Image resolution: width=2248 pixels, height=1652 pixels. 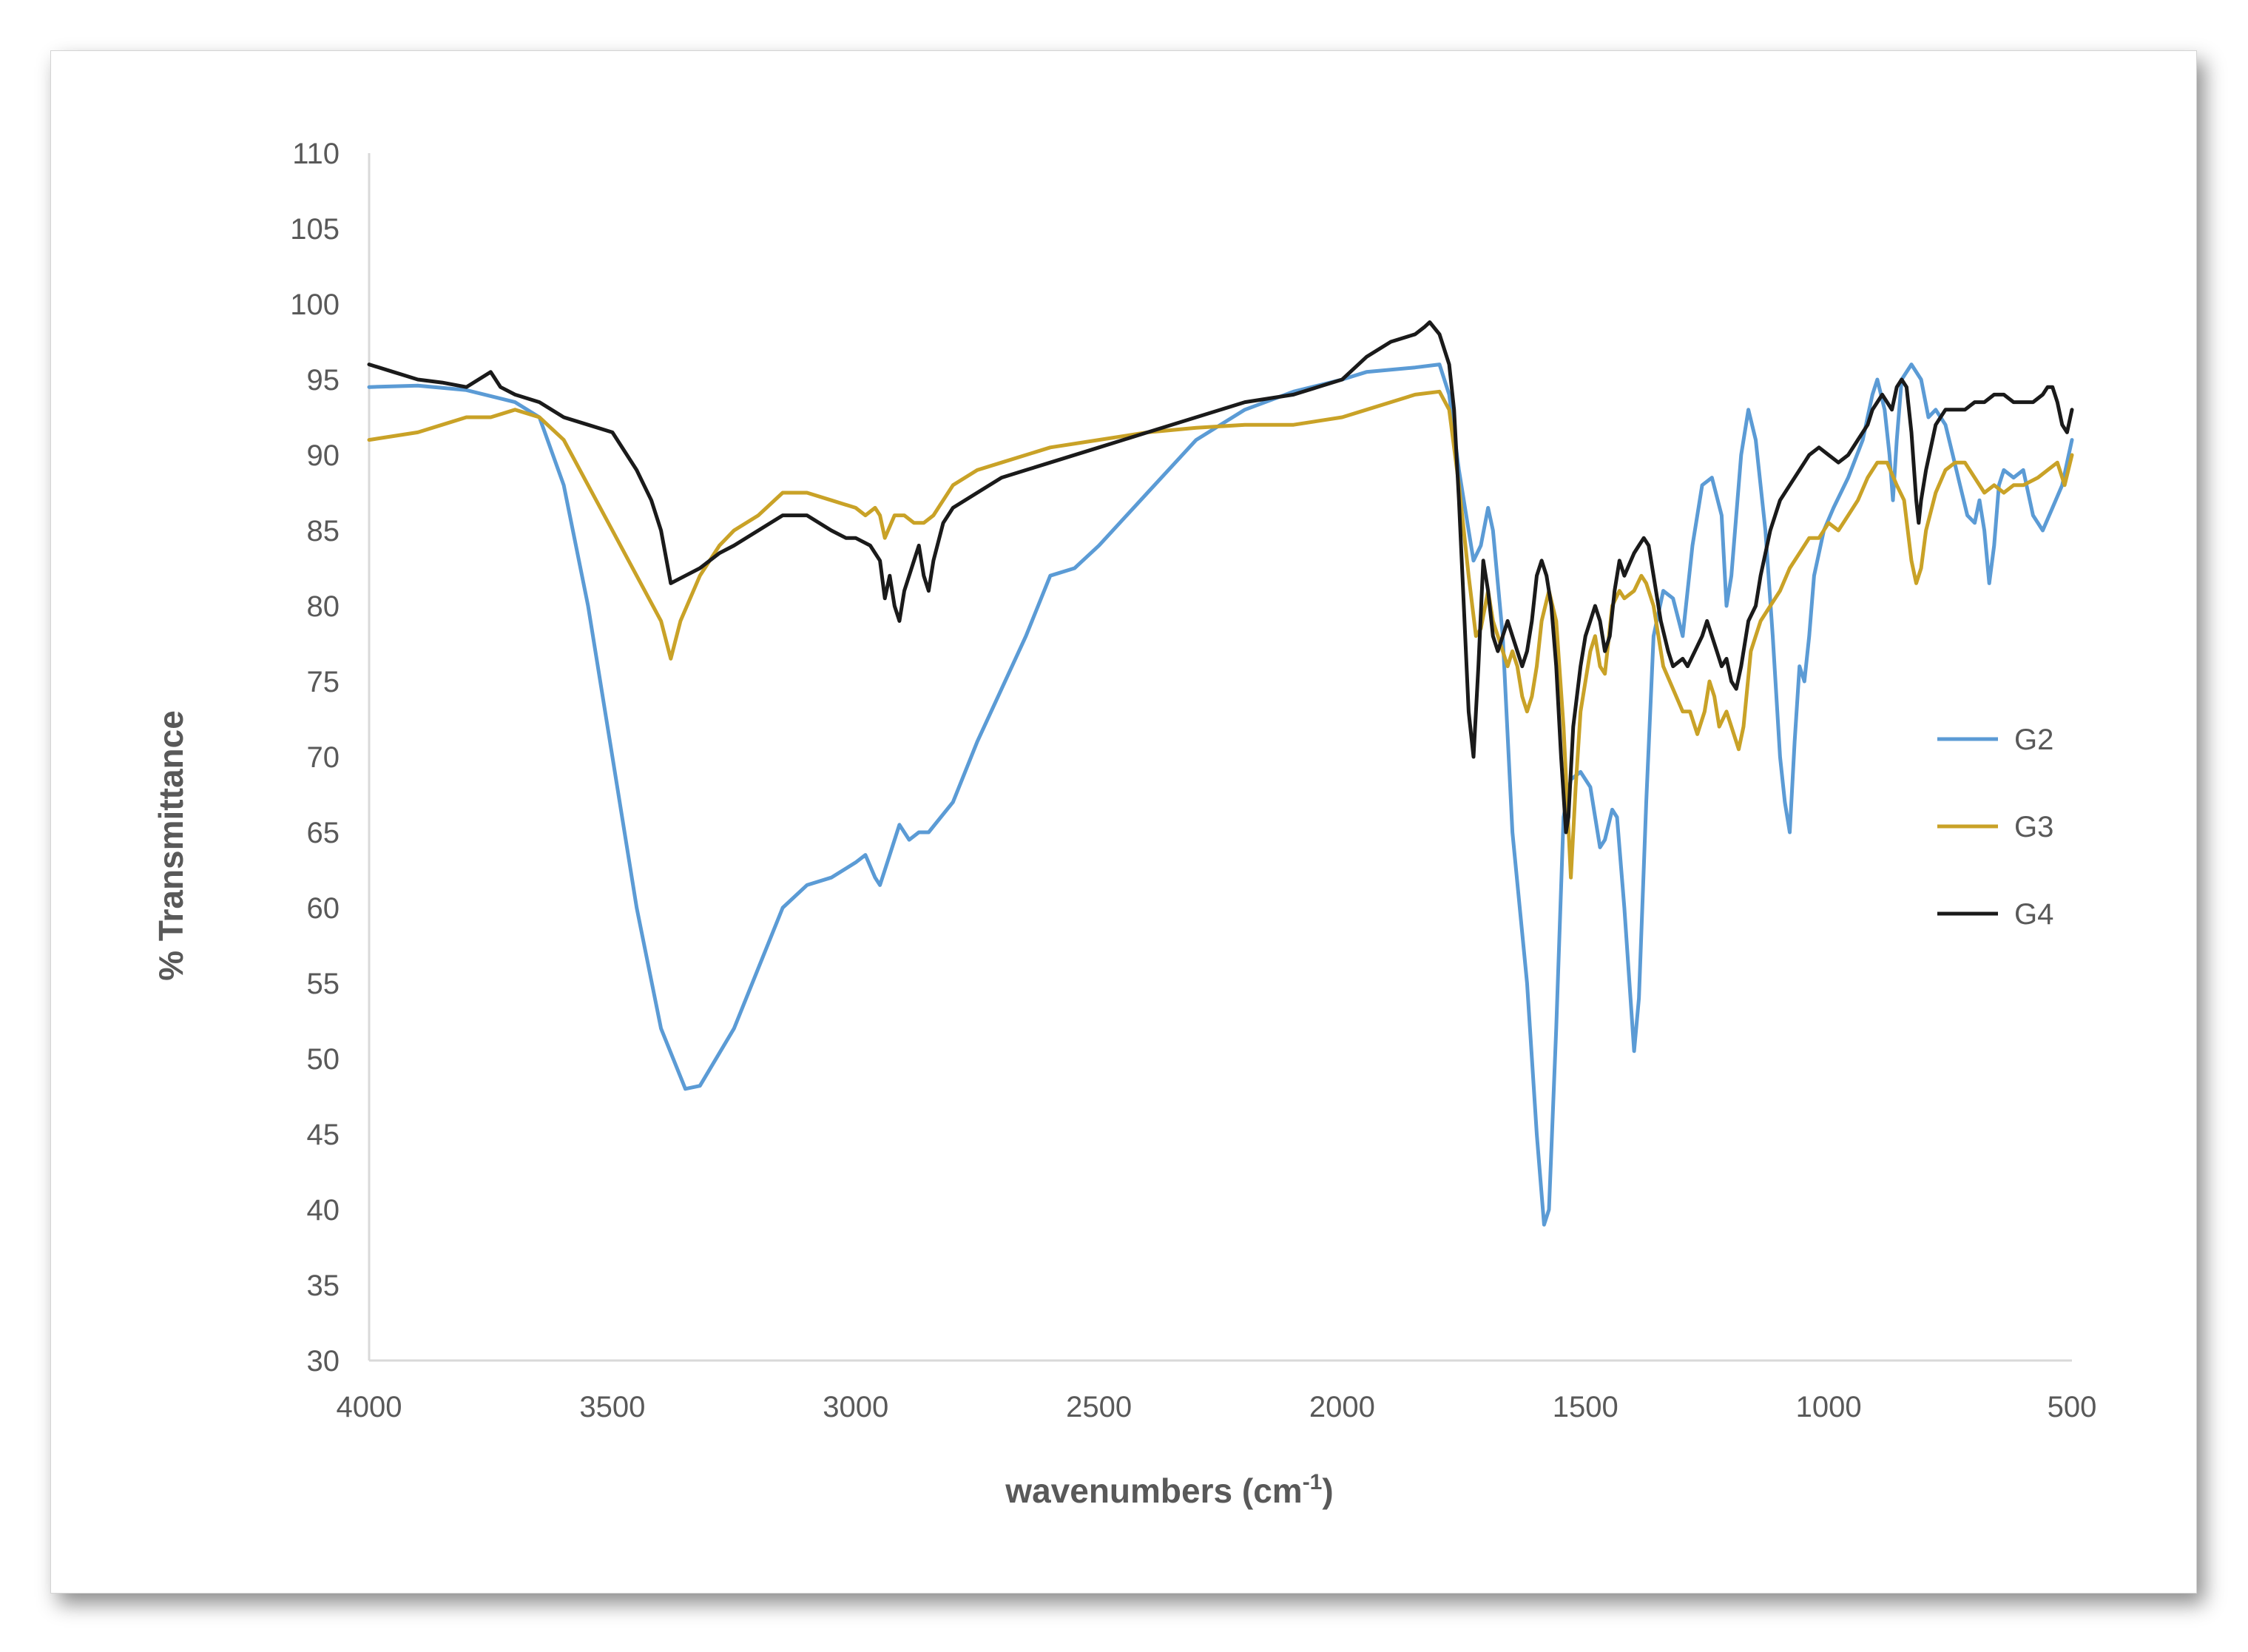 What do you see at coordinates (315, 305) in the screenshot?
I see `y-tick-label: 100` at bounding box center [315, 305].